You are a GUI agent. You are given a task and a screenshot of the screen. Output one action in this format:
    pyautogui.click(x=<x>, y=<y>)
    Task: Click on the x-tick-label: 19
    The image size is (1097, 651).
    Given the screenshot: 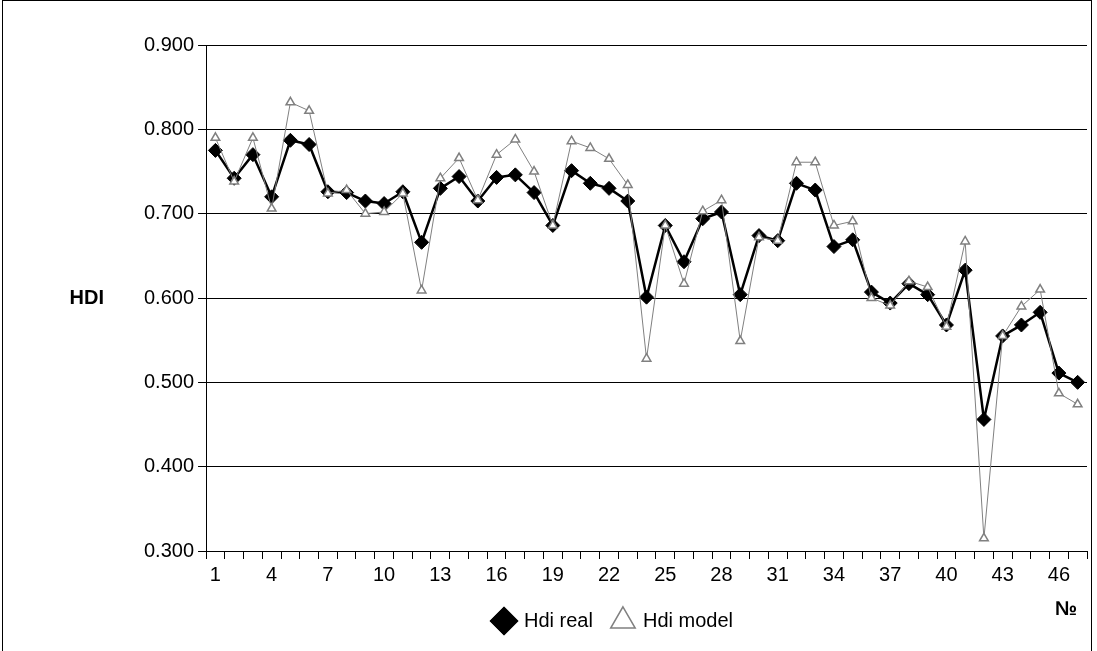 What is the action you would take?
    pyautogui.click(x=552, y=573)
    